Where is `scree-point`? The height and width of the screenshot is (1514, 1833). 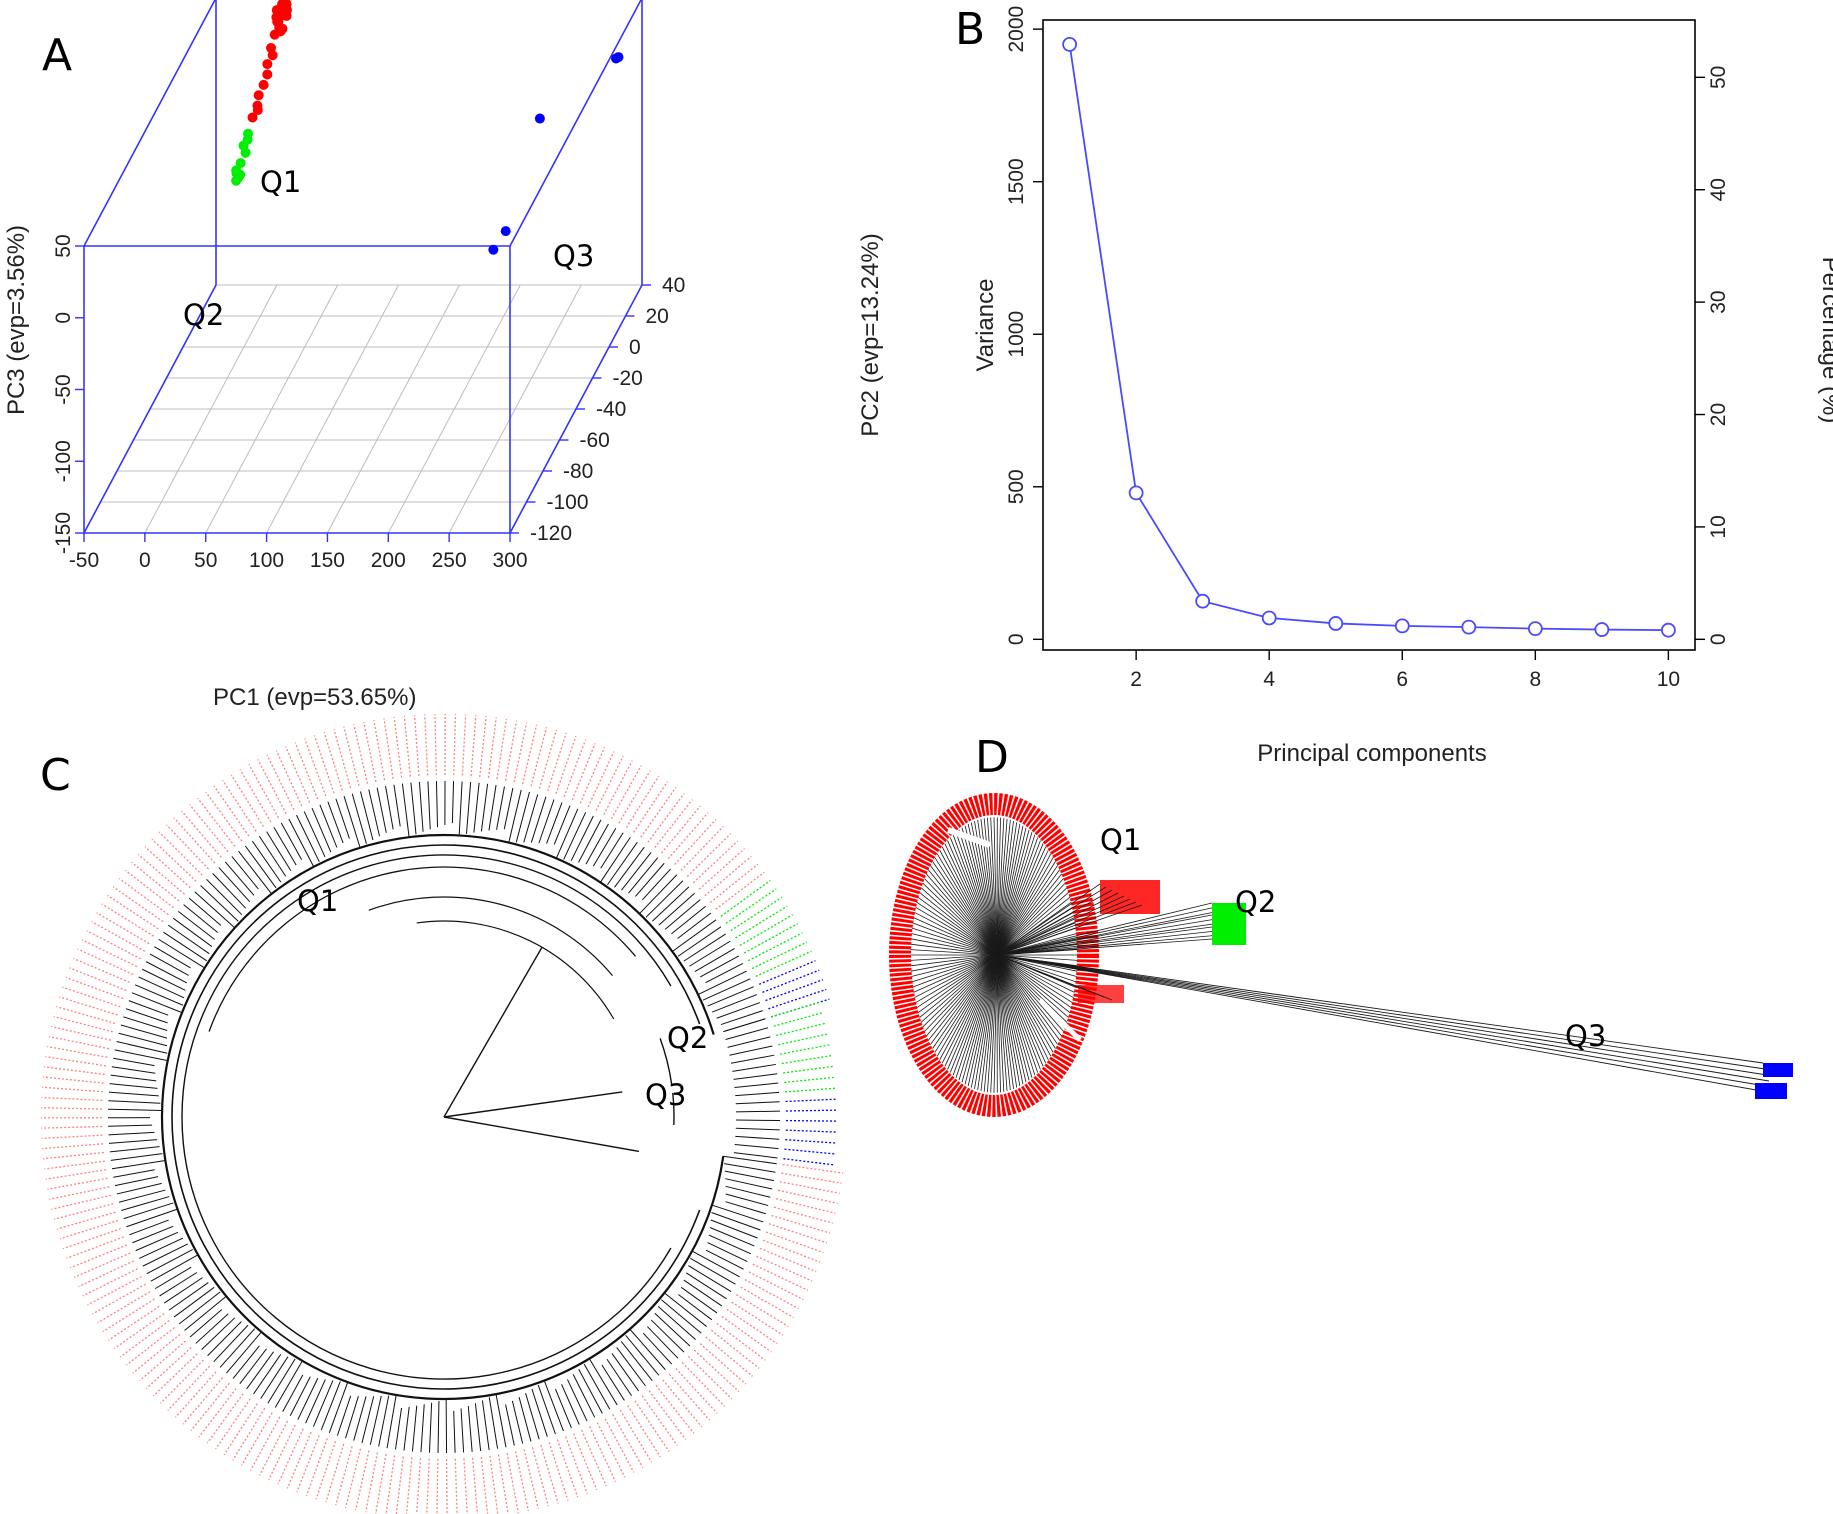 scree-point is located at coordinates (1469, 627).